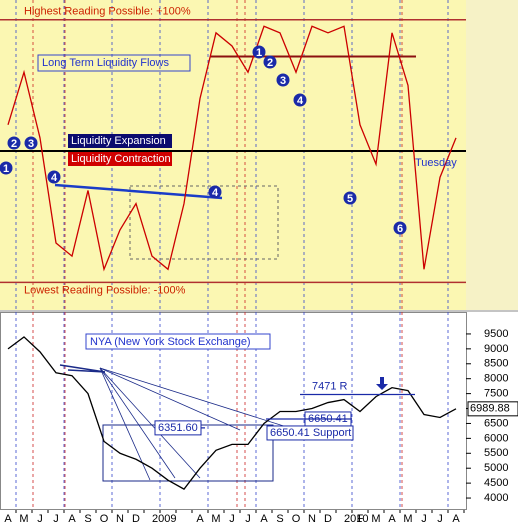 The width and height of the screenshot is (518, 527). I want to click on y-tick-label: 7500, so click(496, 394).